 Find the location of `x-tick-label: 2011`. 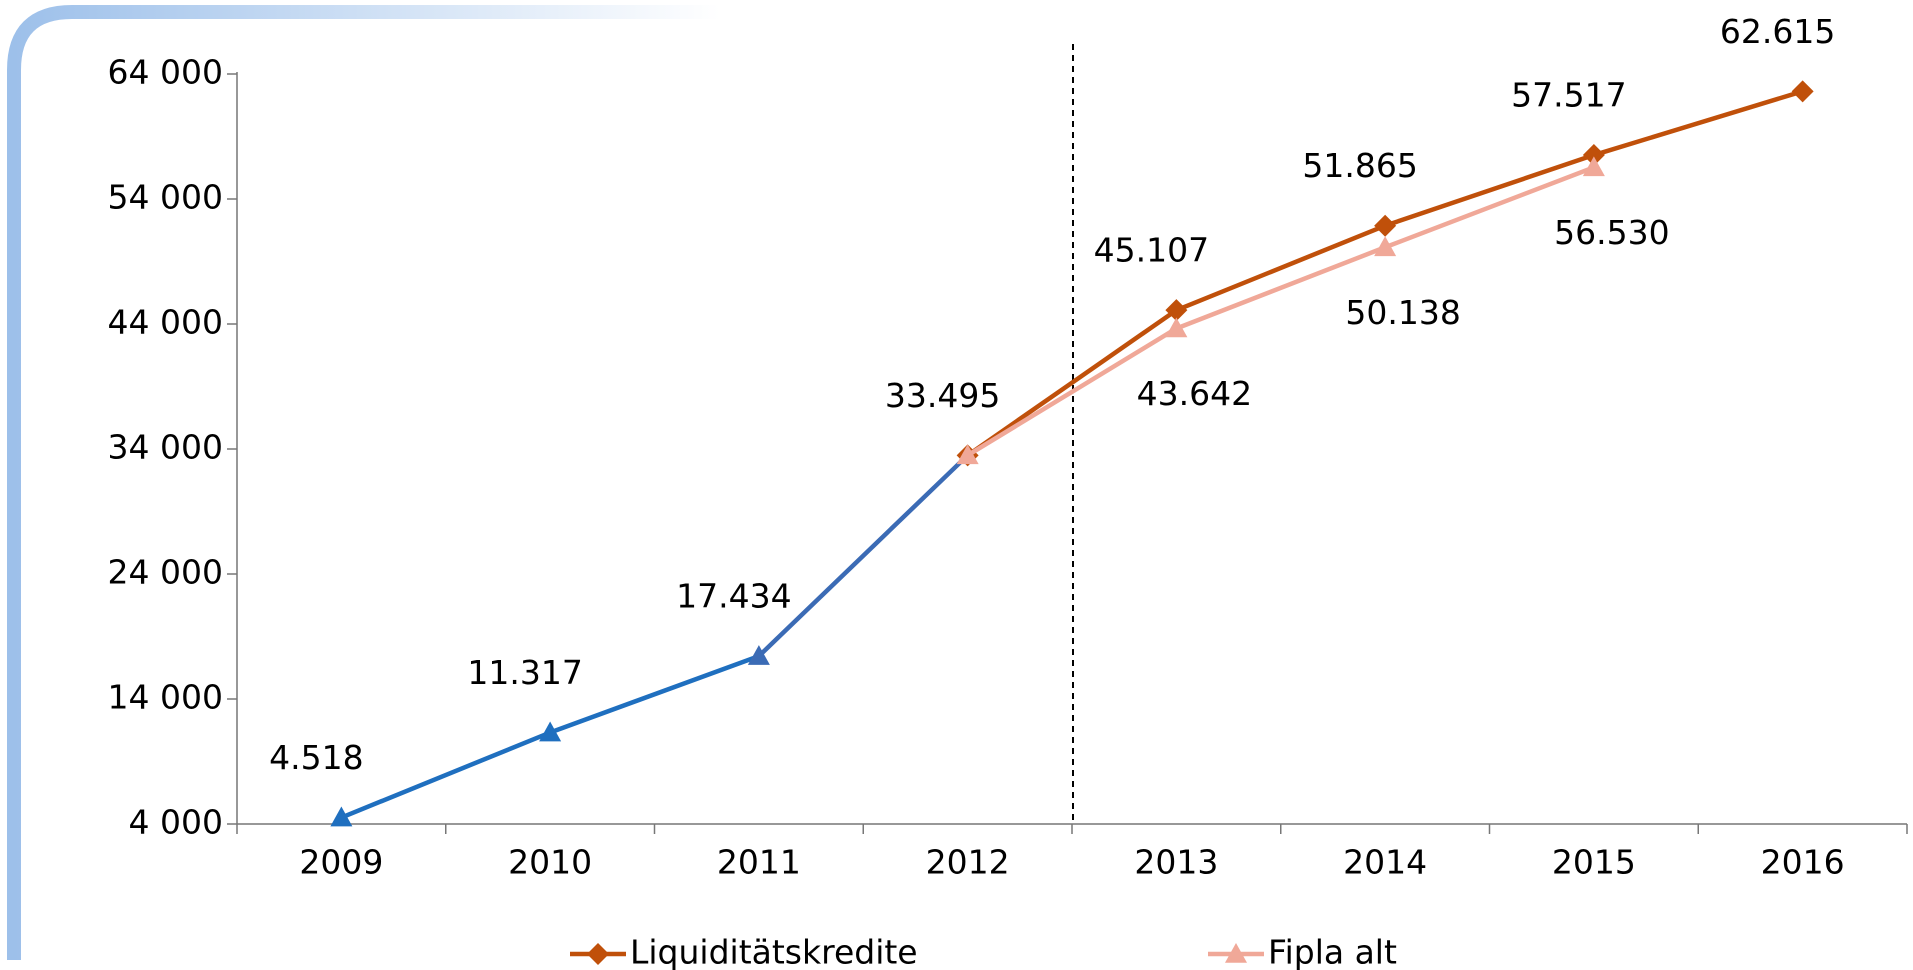

x-tick-label: 2011 is located at coordinates (759, 862).